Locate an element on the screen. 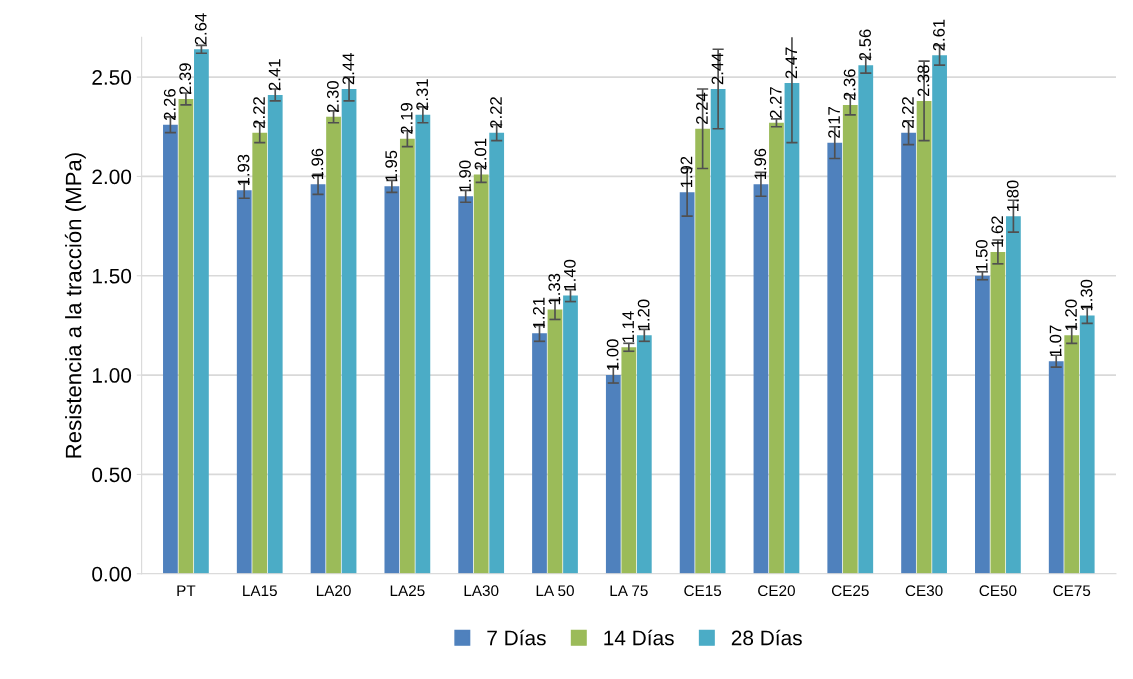 The width and height of the screenshot is (1133, 679). x-tick-label: CE75 is located at coordinates (1072, 591).